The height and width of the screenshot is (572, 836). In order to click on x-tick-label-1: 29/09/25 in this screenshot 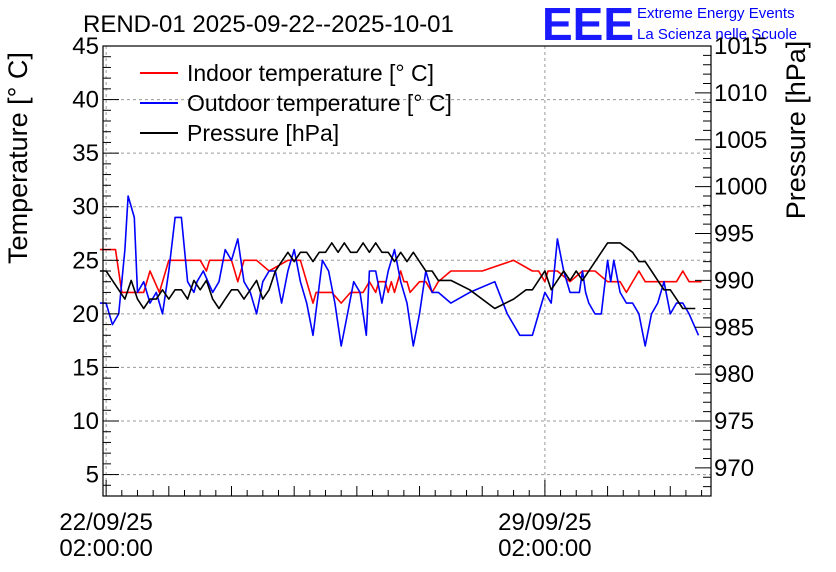, I will do `click(544, 522)`.